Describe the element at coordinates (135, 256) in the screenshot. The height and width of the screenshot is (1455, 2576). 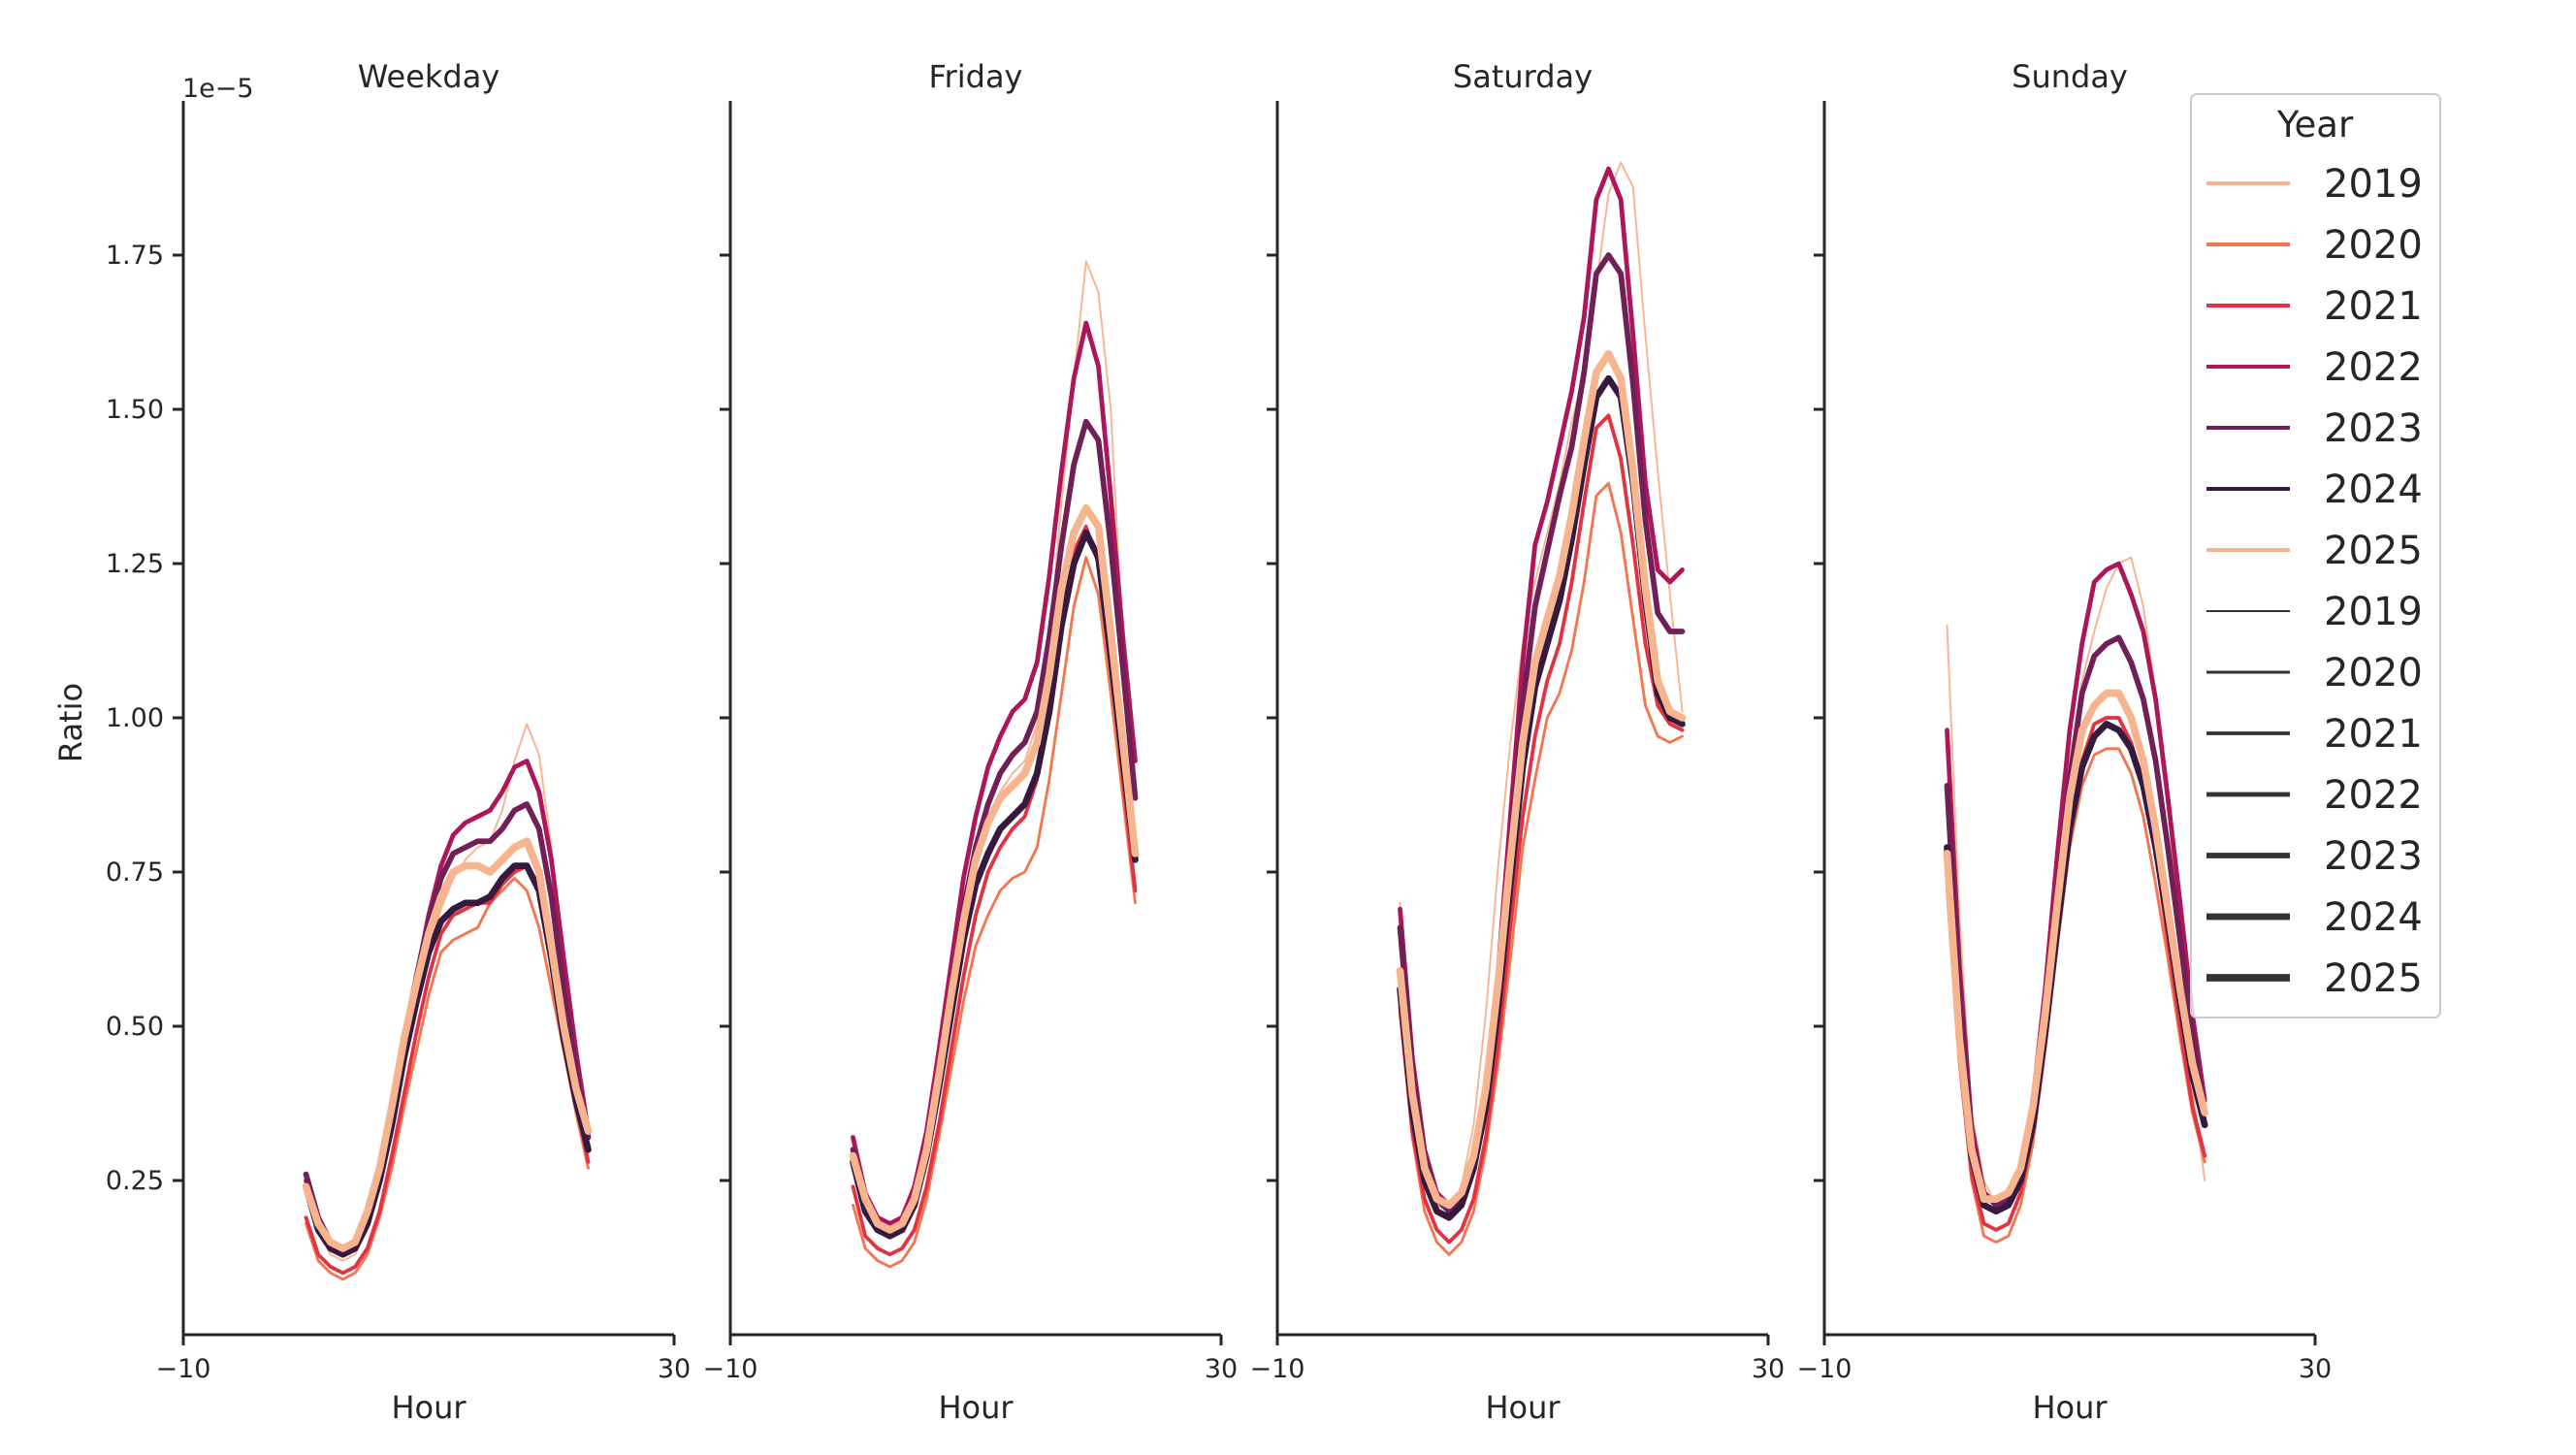
I see `y-tick-label: 1.75` at that location.